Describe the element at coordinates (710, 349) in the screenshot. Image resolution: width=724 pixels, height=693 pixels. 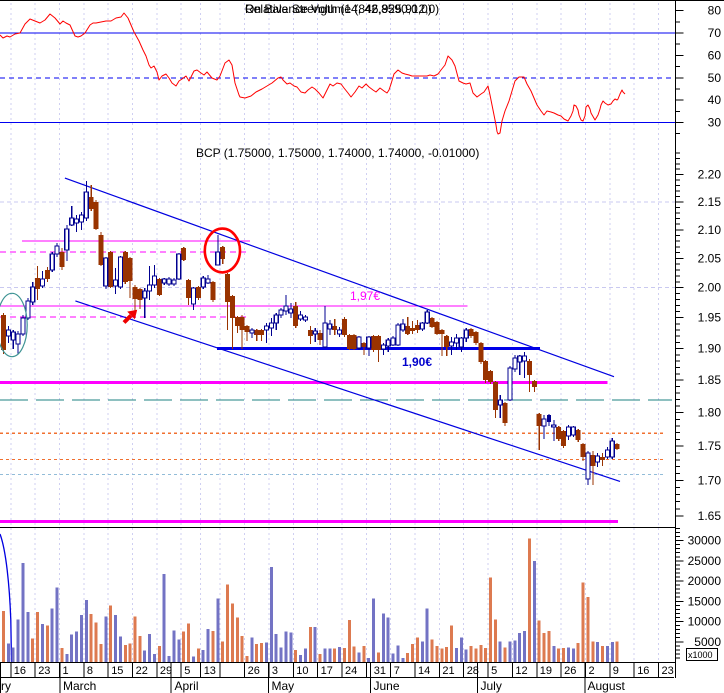
I see `svg-text: 1.90` at that location.